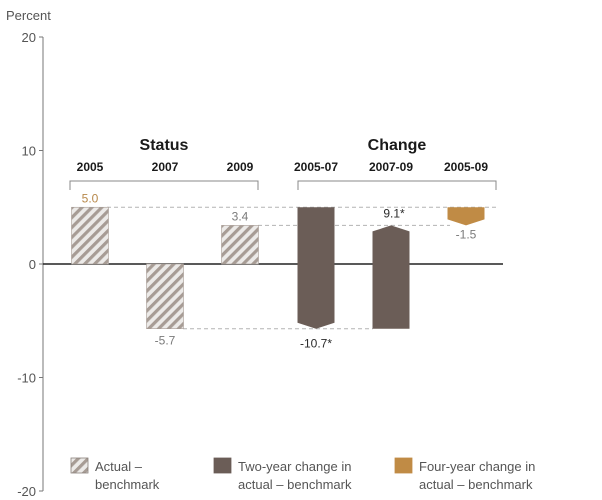 Image resolution: width=602 pixels, height=500 pixels. I want to click on legend-label: Actual –, so click(119, 466).